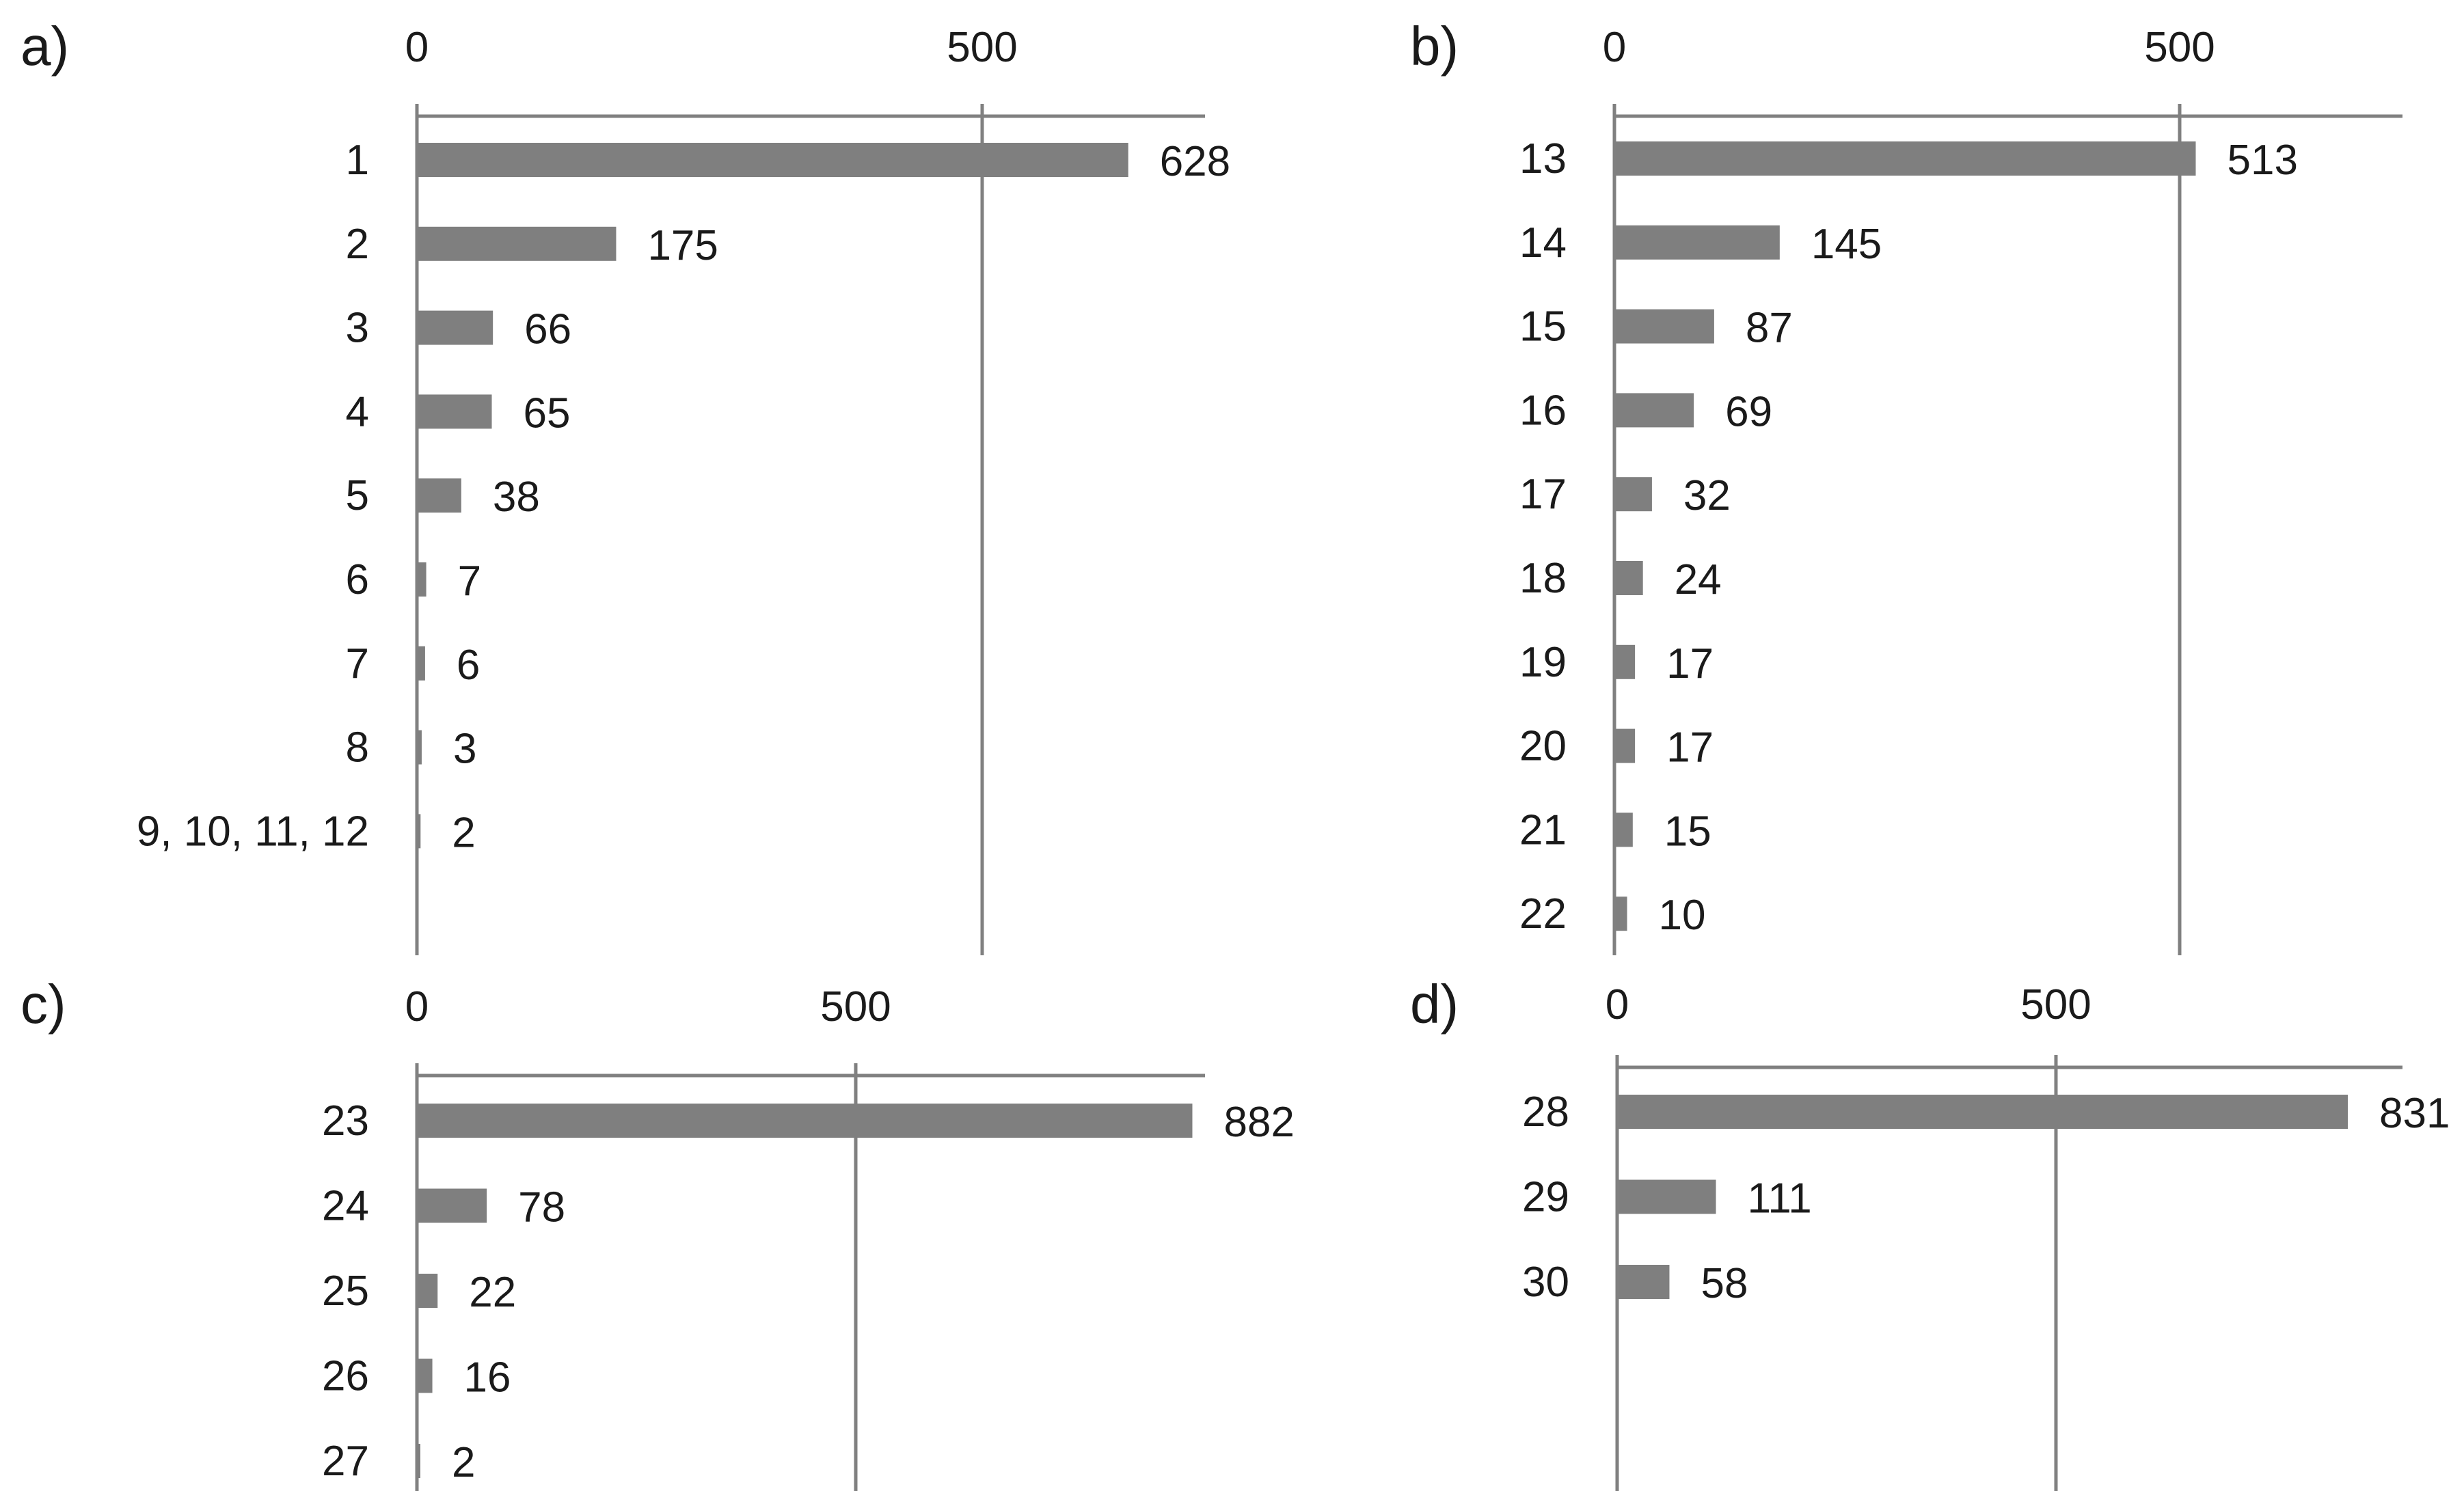 Image resolution: width=2464 pixels, height=1491 pixels. I want to click on chart-3-data-label: 2, so click(463, 1462).